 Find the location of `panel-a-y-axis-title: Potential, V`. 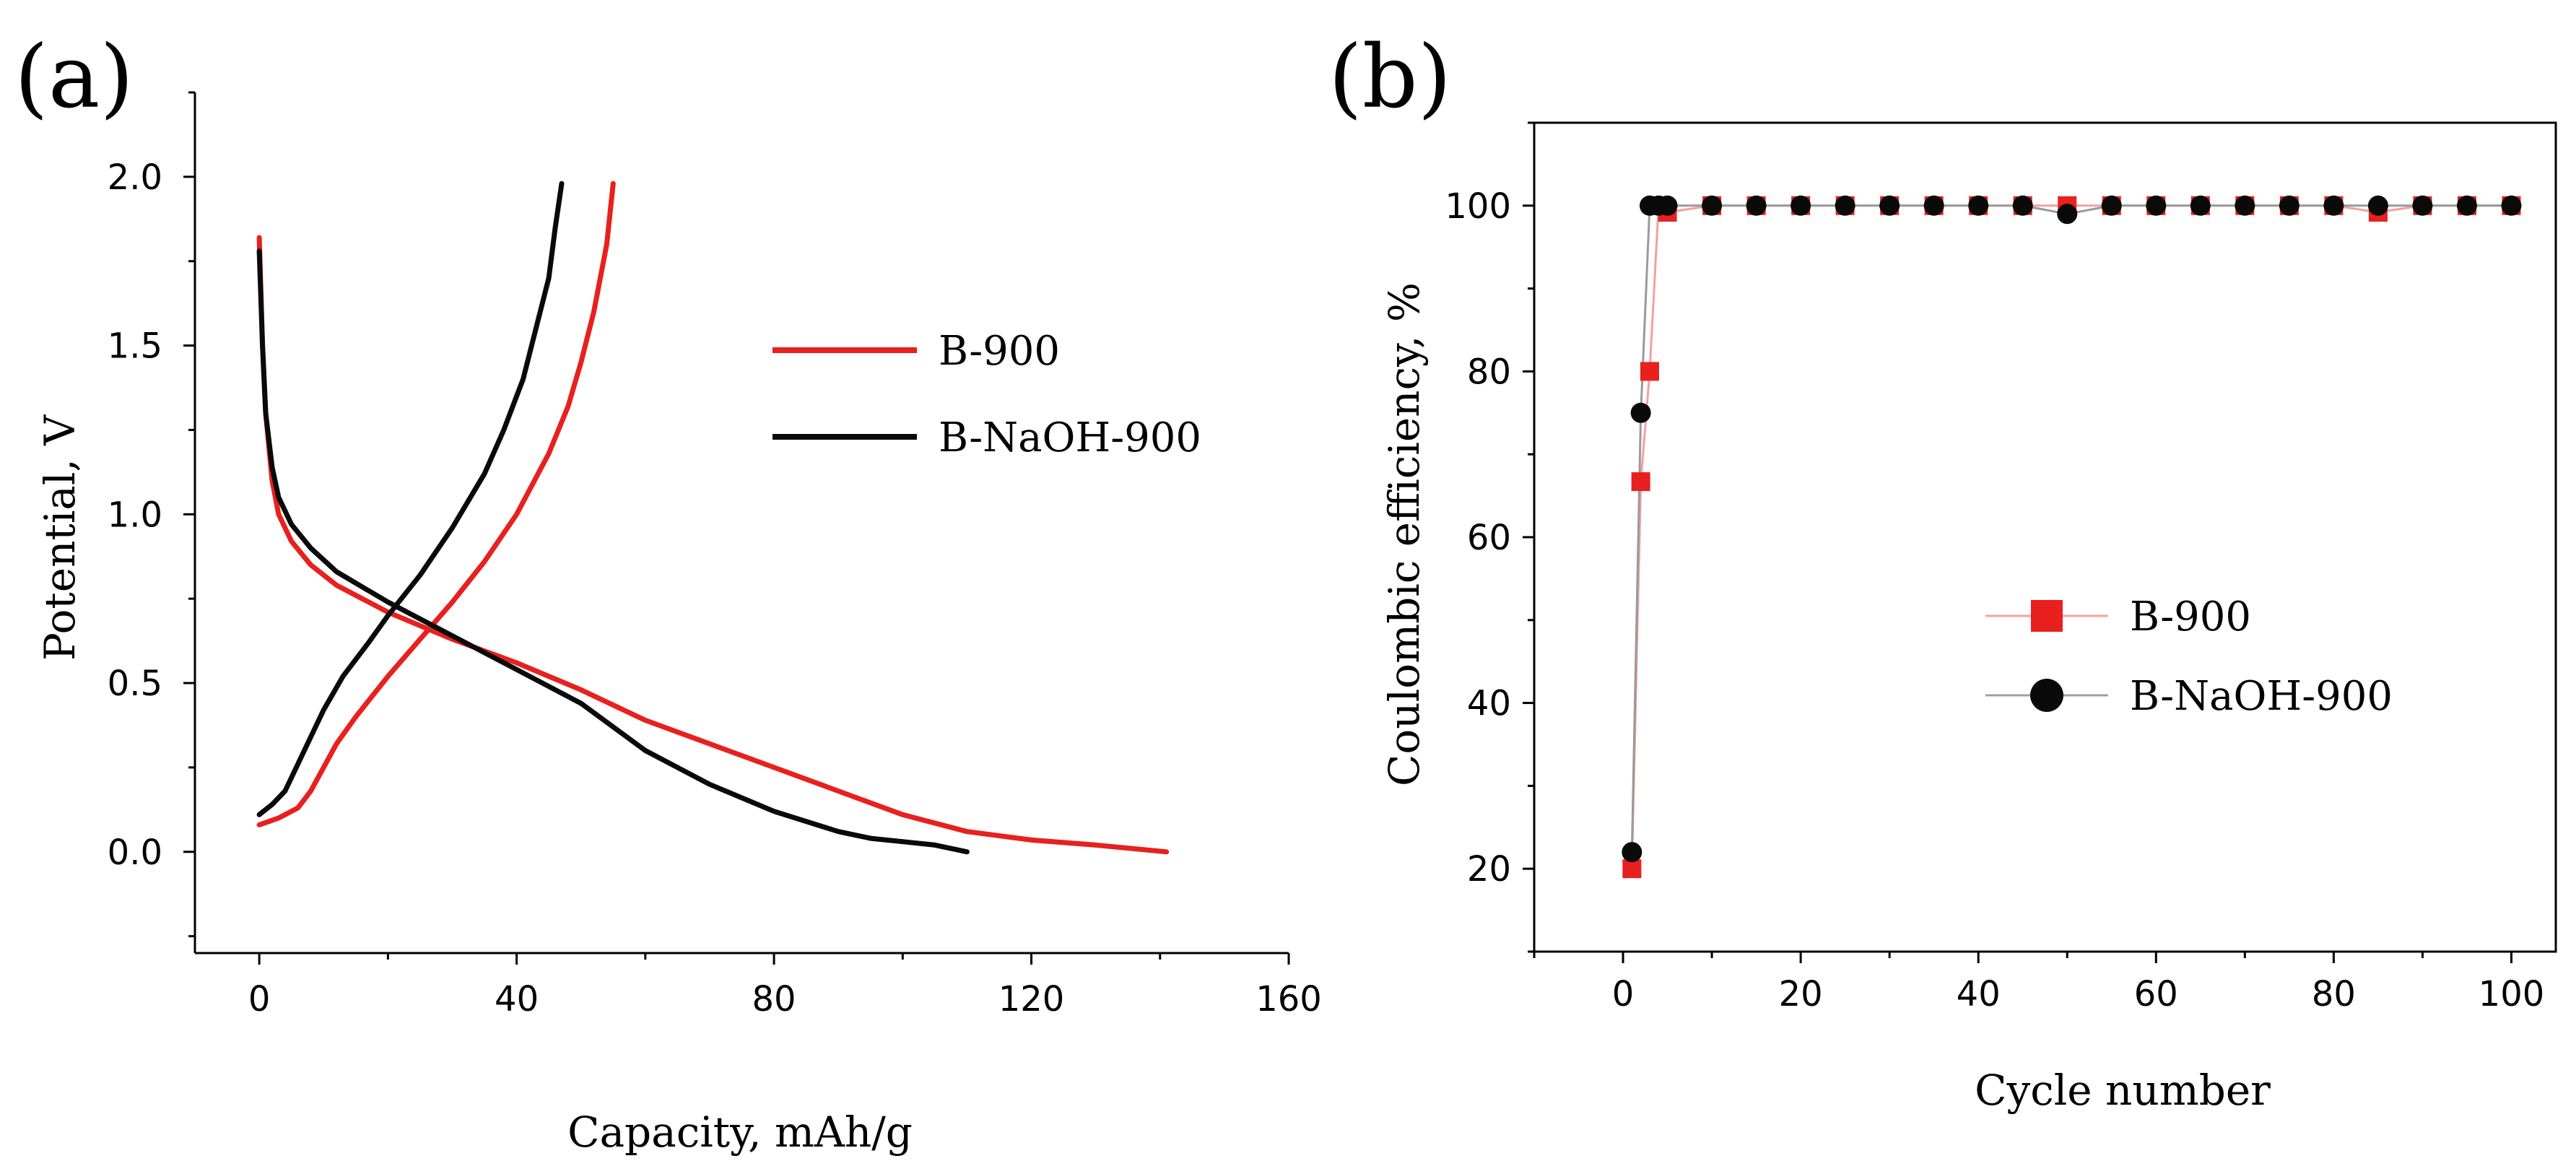

panel-a-y-axis-title: Potential, V is located at coordinates (59, 537).